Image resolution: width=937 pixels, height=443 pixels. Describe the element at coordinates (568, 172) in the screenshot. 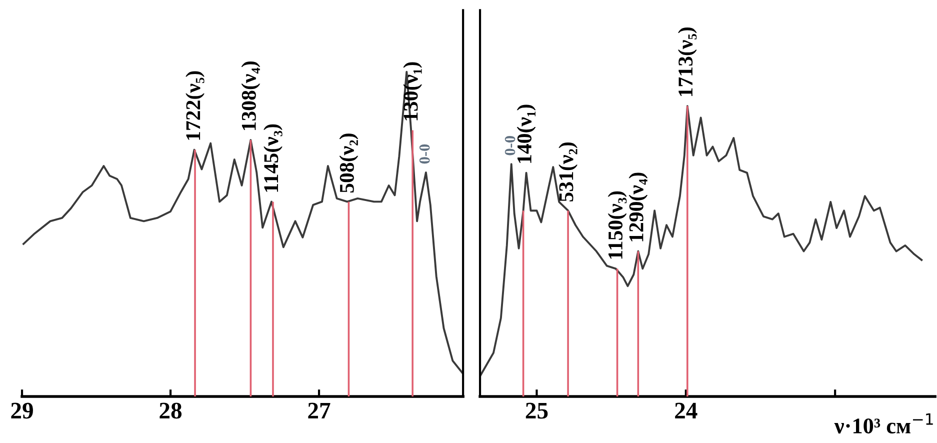

I see `annotation: 531(ν₂)` at that location.